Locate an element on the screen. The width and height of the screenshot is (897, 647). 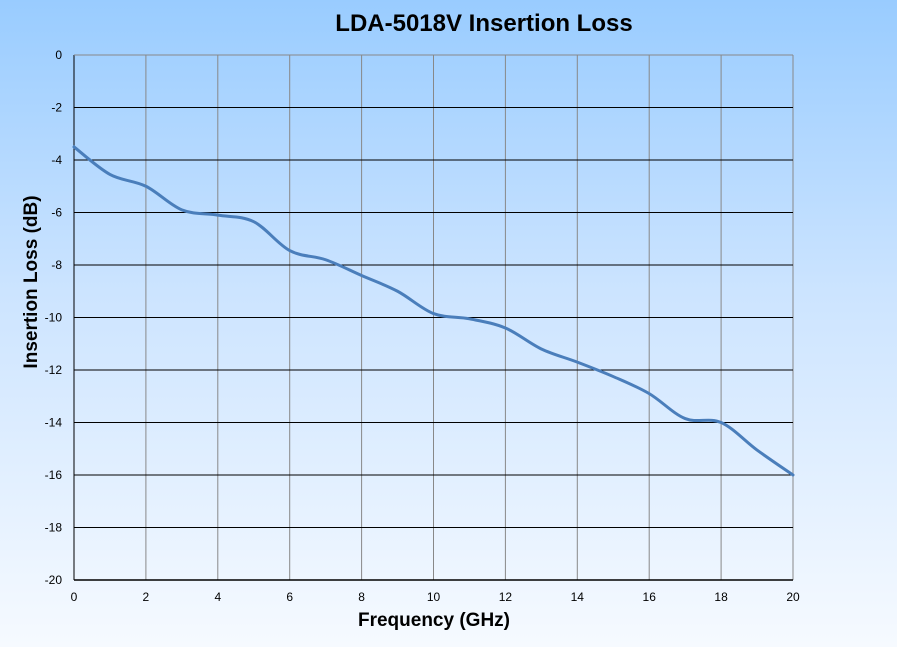
chart-title: LDA-5018V Insertion Loss is located at coordinates (484, 23).